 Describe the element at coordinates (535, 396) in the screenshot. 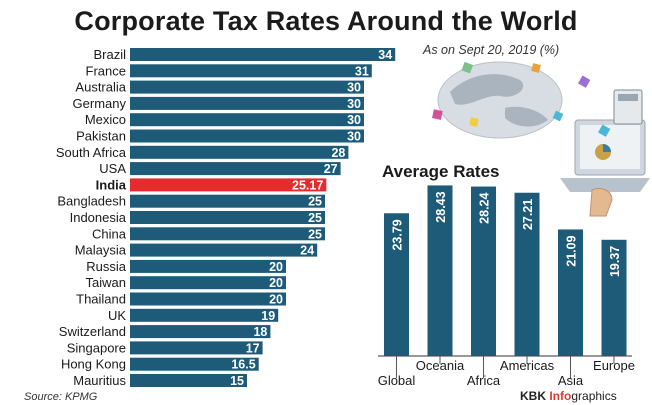

I see `brand-part1: KBK` at that location.